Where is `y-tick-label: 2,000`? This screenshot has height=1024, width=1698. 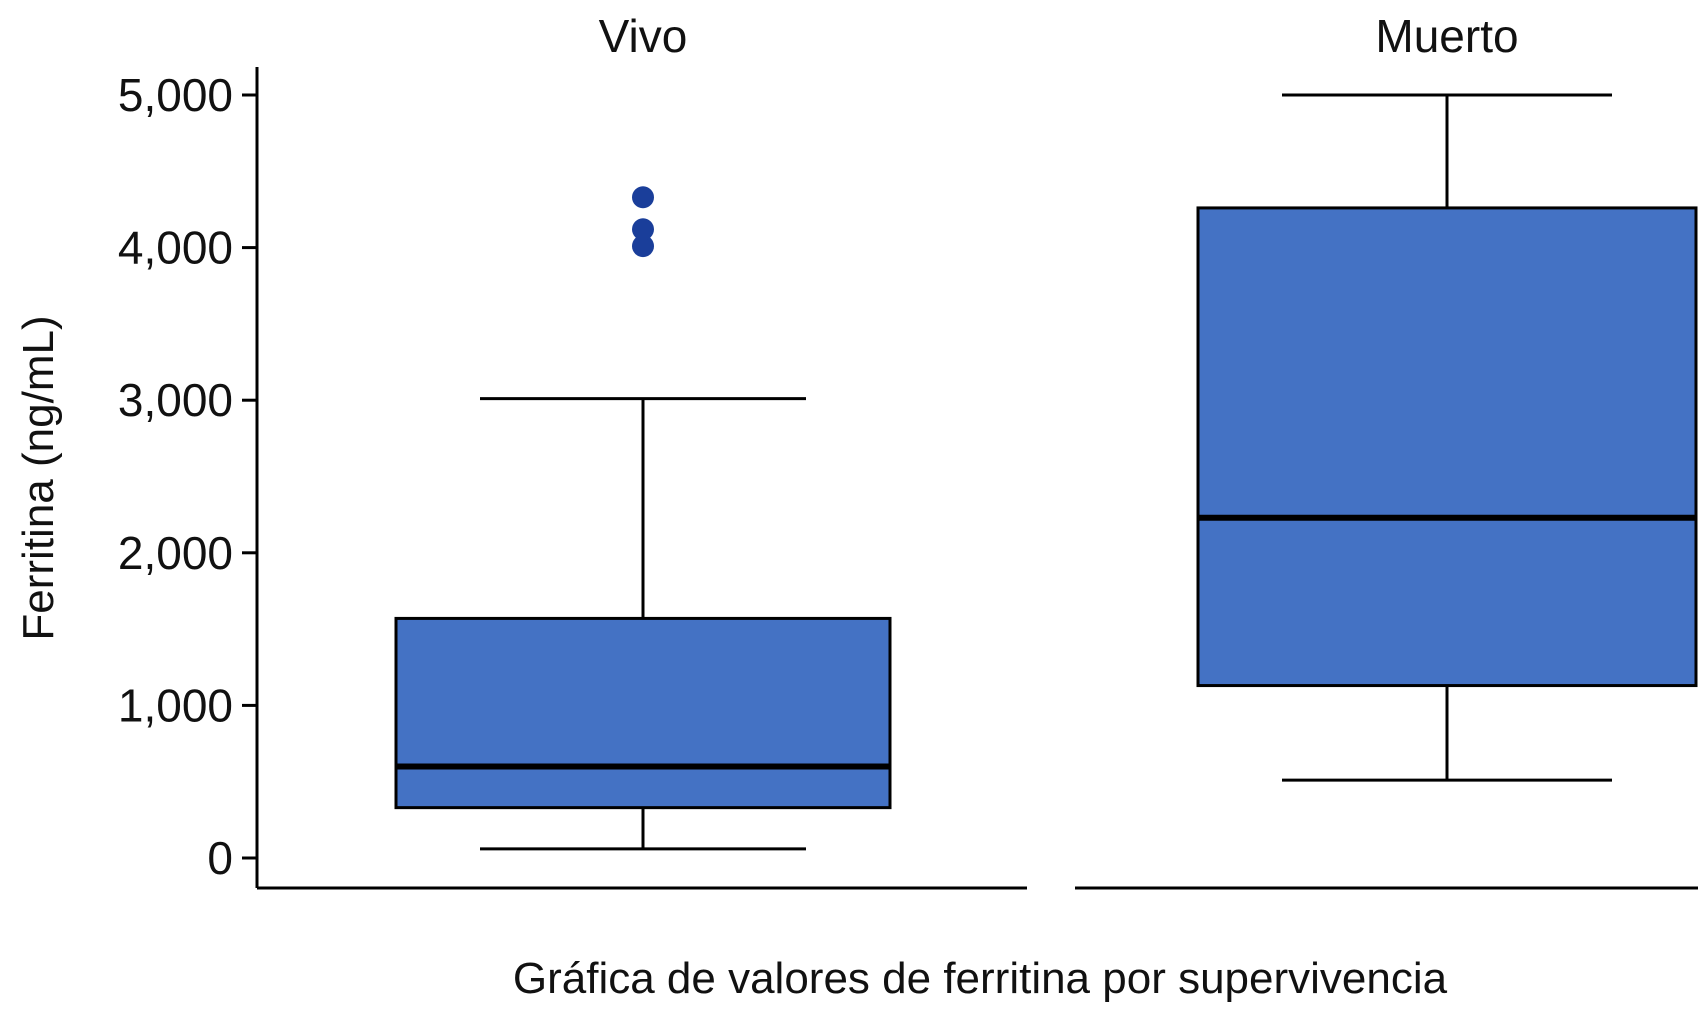 y-tick-label: 2,000 is located at coordinates (175, 553).